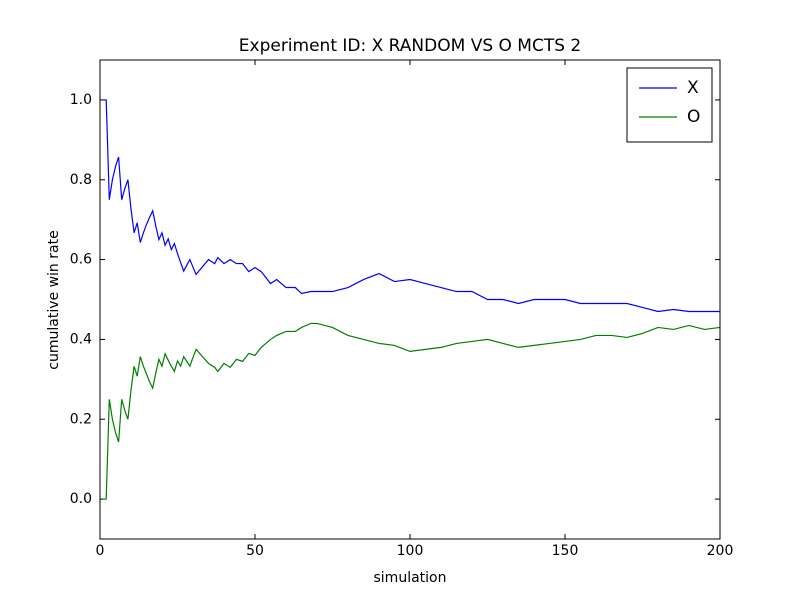 The width and height of the screenshot is (800, 600). I want to click on y-axis-label: cumulative win rate, so click(54, 299).